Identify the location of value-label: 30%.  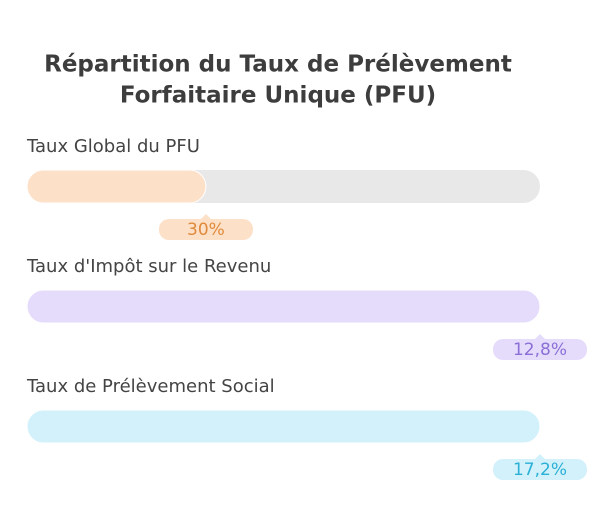
(206, 230).